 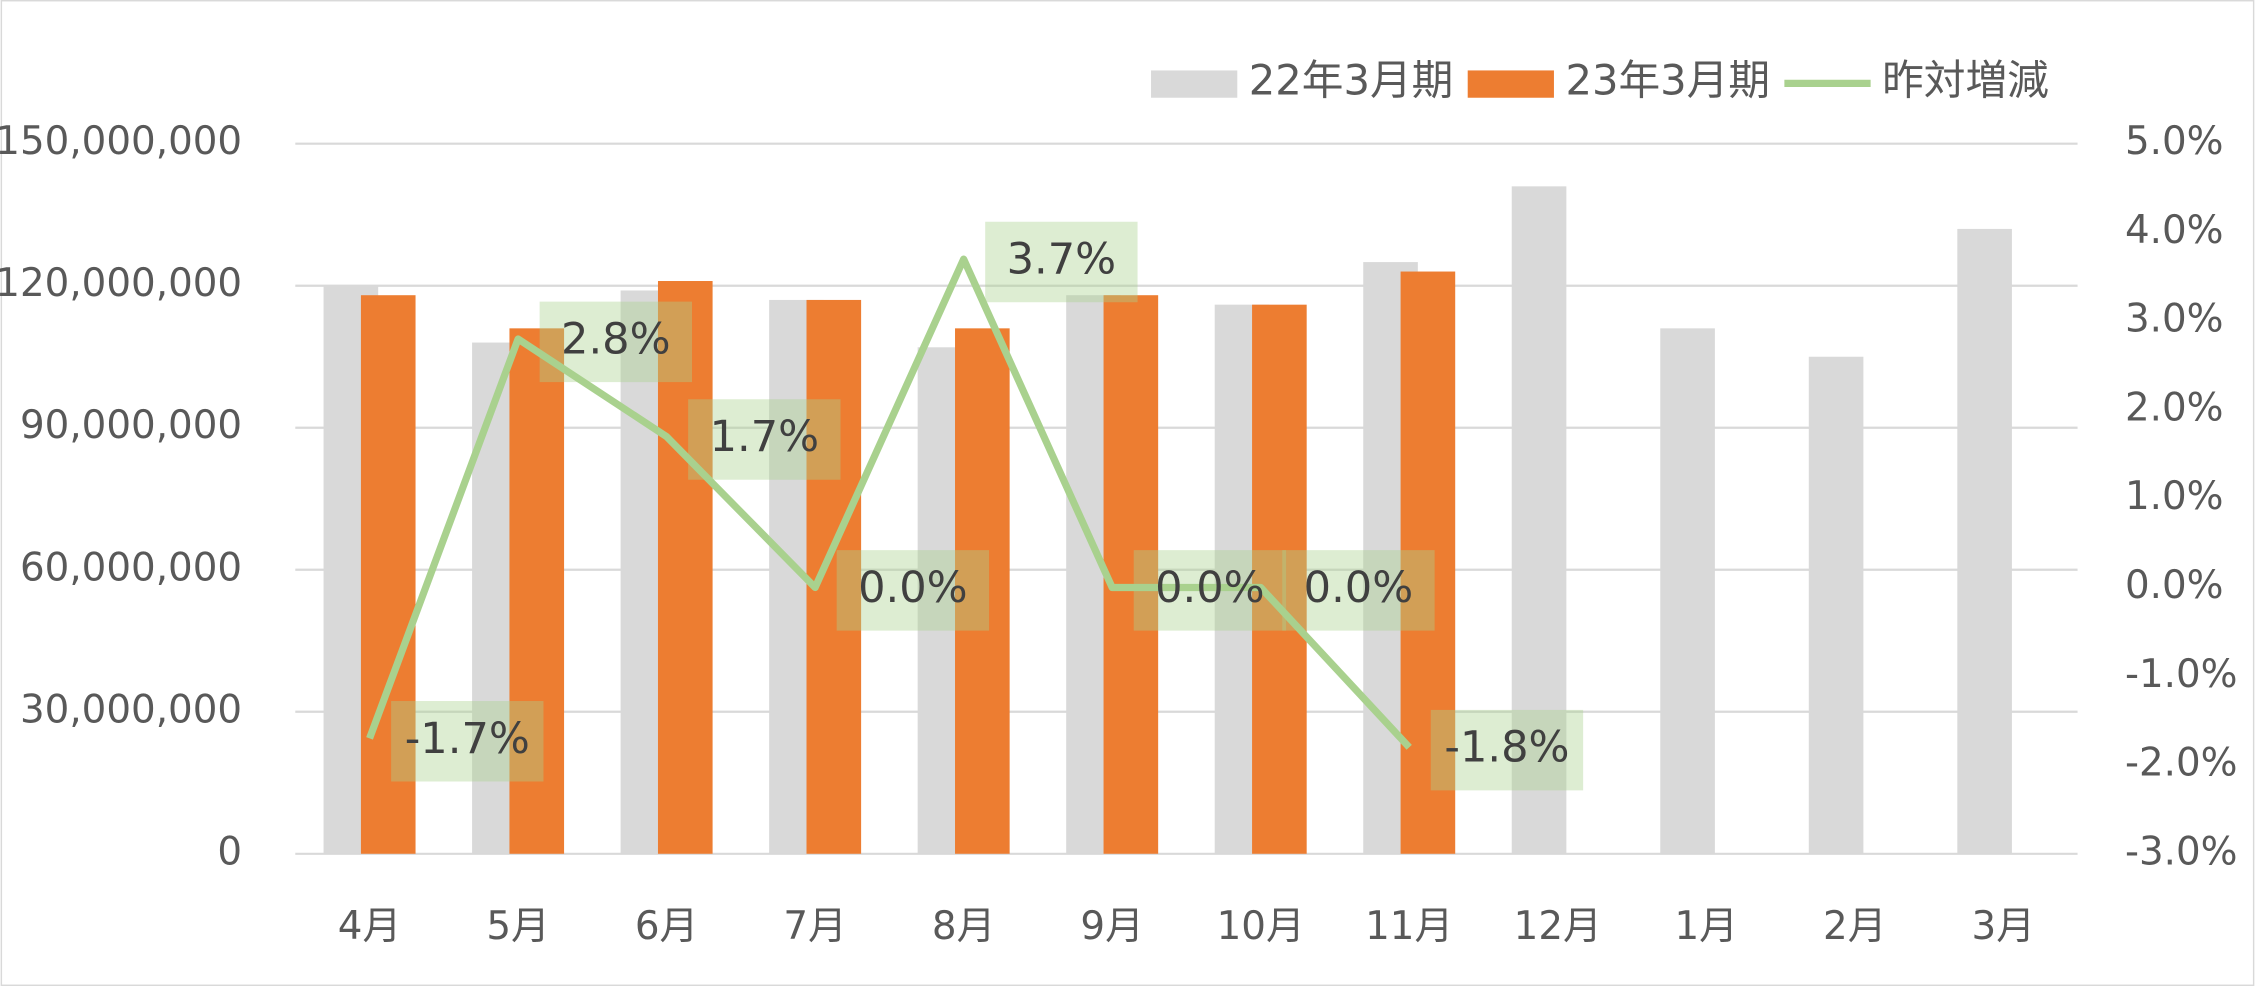 I want to click on y2-tick-label: -2.0%, so click(x=2181, y=763).